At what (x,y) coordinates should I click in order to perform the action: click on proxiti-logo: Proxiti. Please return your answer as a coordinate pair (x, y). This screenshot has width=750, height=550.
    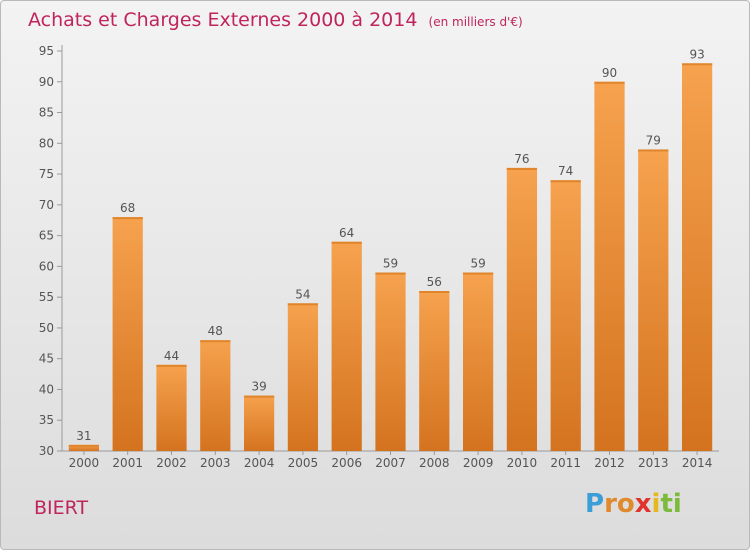
    Looking at the image, I should click on (633, 504).